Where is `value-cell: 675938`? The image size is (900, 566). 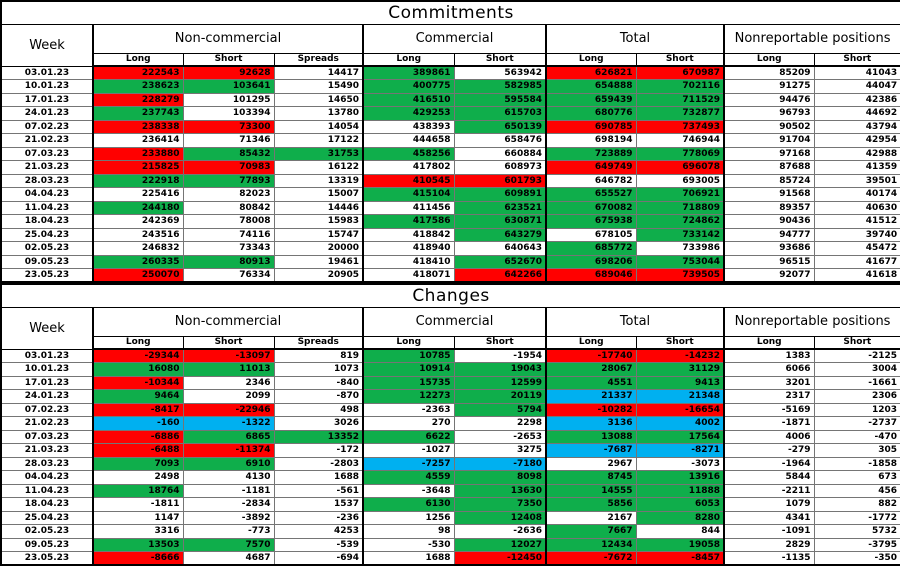
value-cell: 675938 is located at coordinates (591, 221).